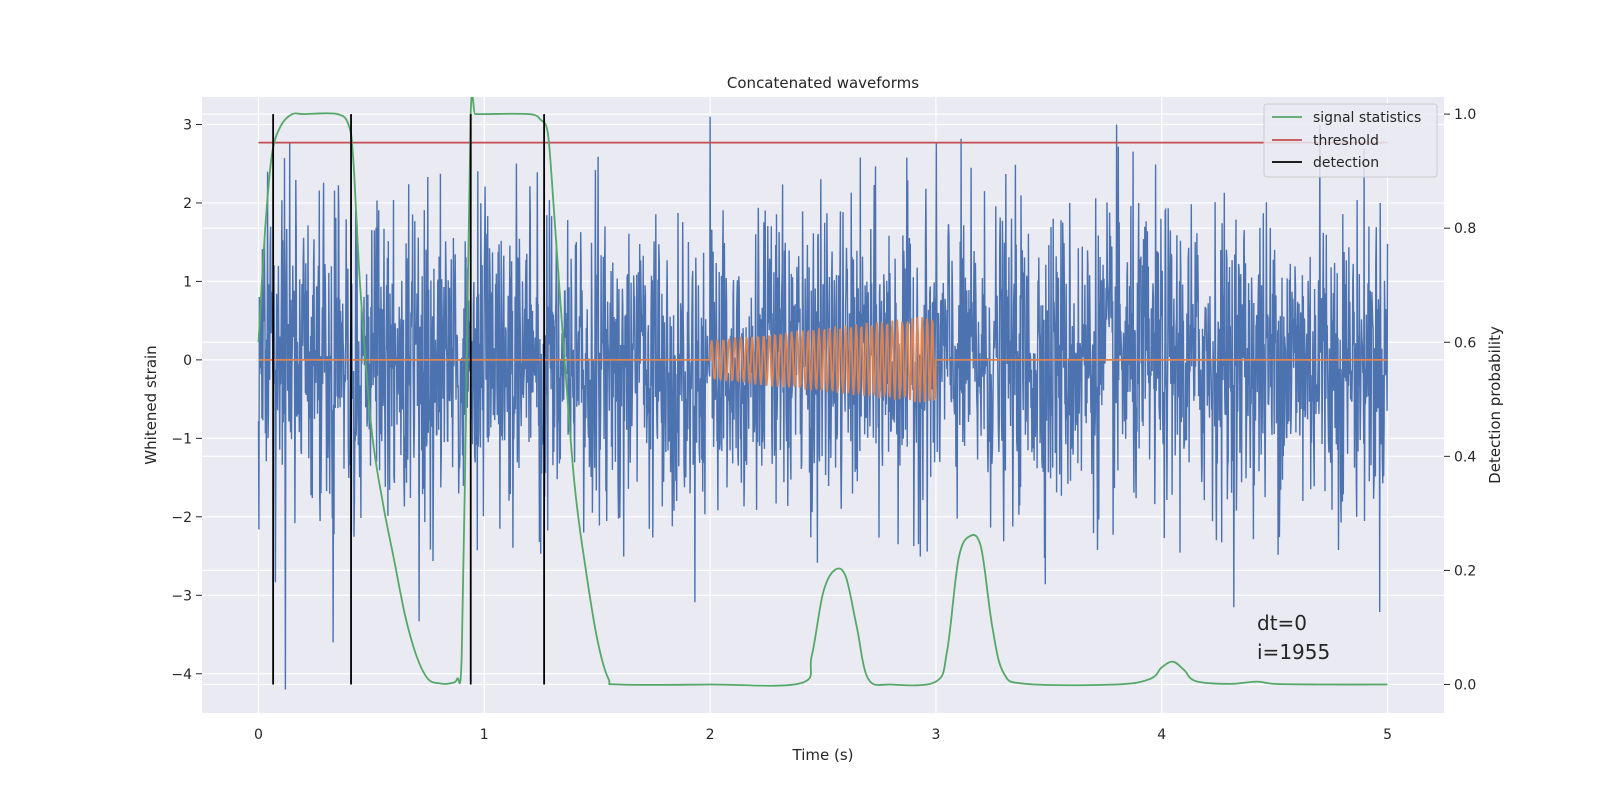 This screenshot has height=800, width=1600. What do you see at coordinates (1293, 652) in the screenshot?
I see `annotation-i: i=1955` at bounding box center [1293, 652].